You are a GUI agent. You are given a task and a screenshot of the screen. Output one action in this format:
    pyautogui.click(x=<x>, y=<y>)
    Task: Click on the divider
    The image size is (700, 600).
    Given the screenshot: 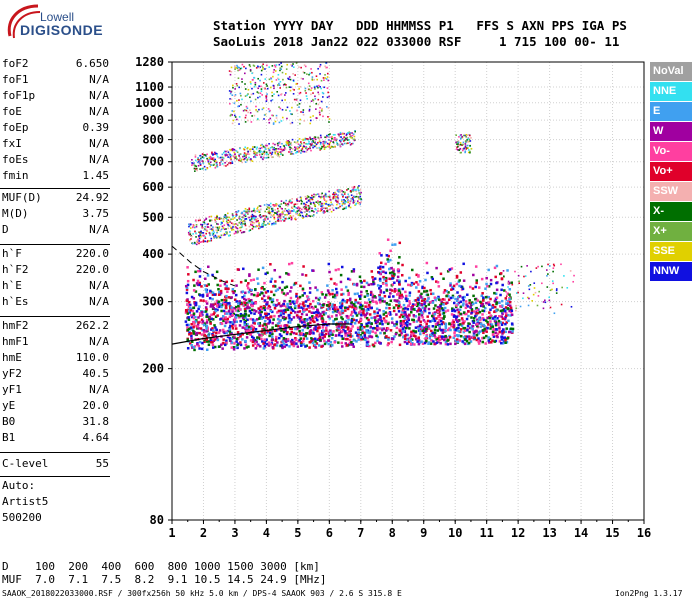 What is the action you would take?
    pyautogui.click(x=55, y=244)
    